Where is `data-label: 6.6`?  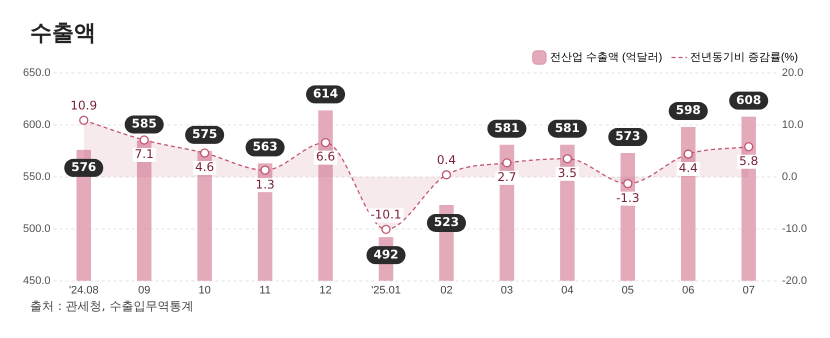 data-label: 6.6 is located at coordinates (326, 157).